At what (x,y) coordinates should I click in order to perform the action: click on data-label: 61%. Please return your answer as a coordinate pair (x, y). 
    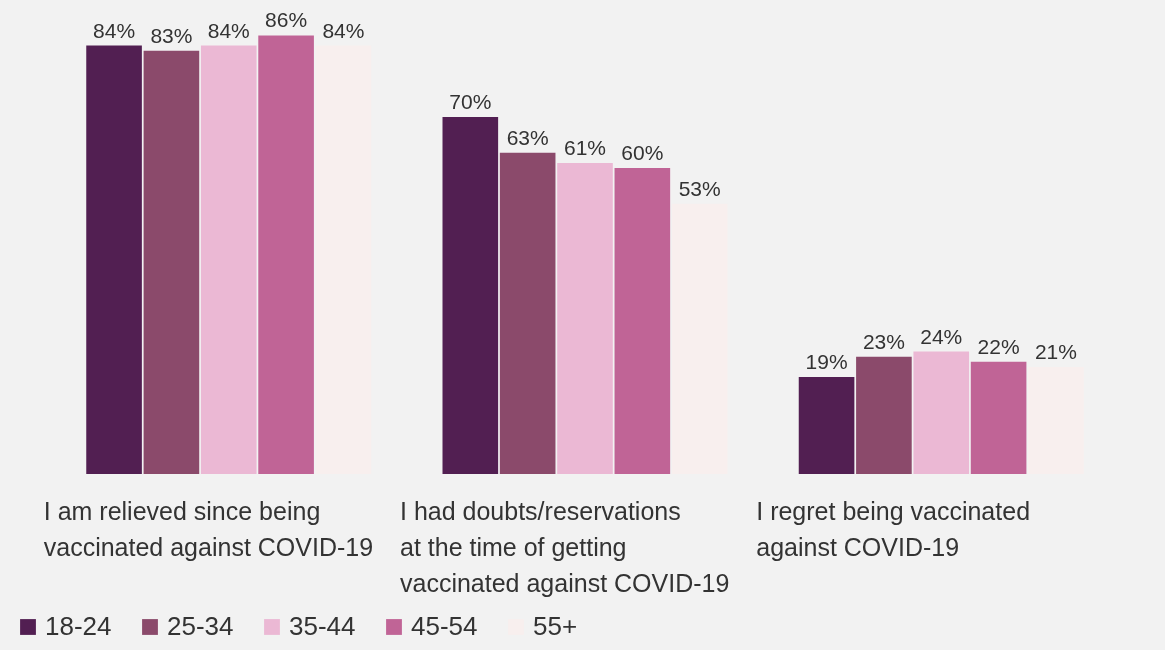
    Looking at the image, I should click on (585, 147).